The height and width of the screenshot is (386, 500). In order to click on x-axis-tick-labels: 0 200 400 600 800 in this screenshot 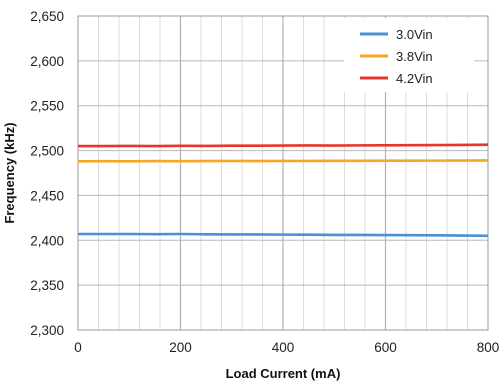, I will do `click(286, 347)`.